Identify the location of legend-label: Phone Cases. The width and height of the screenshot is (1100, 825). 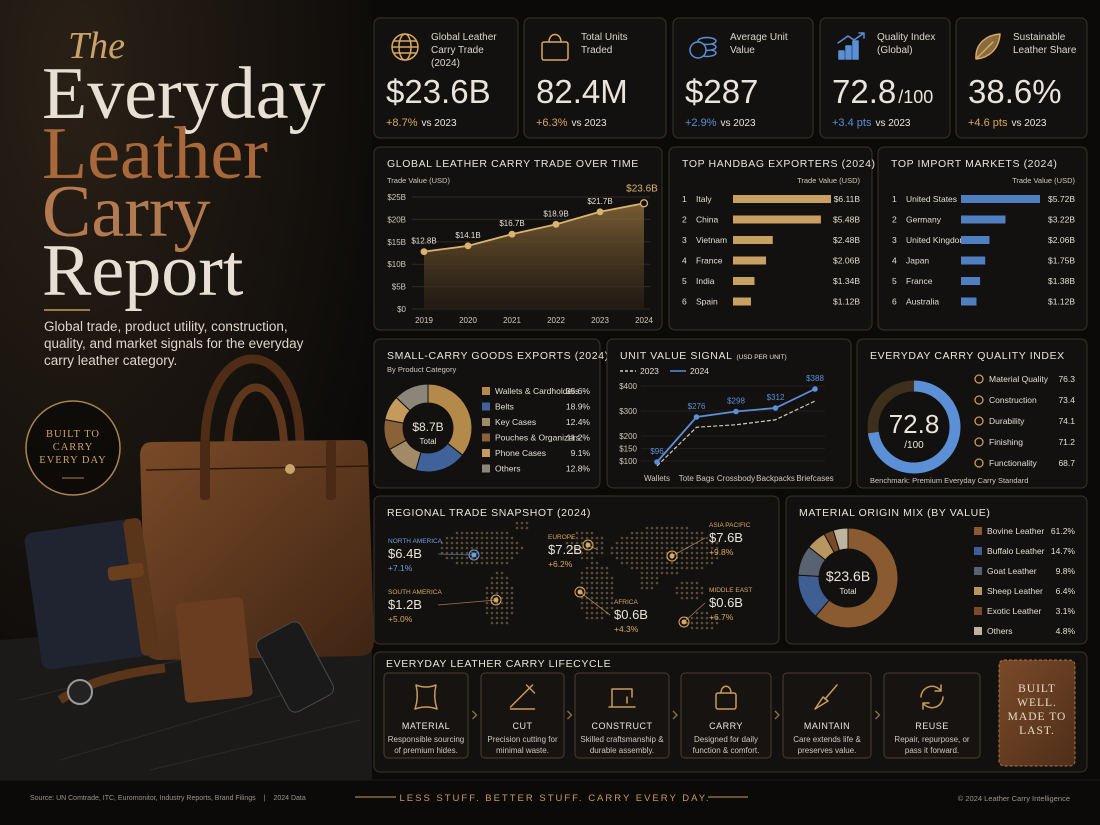
(520, 453).